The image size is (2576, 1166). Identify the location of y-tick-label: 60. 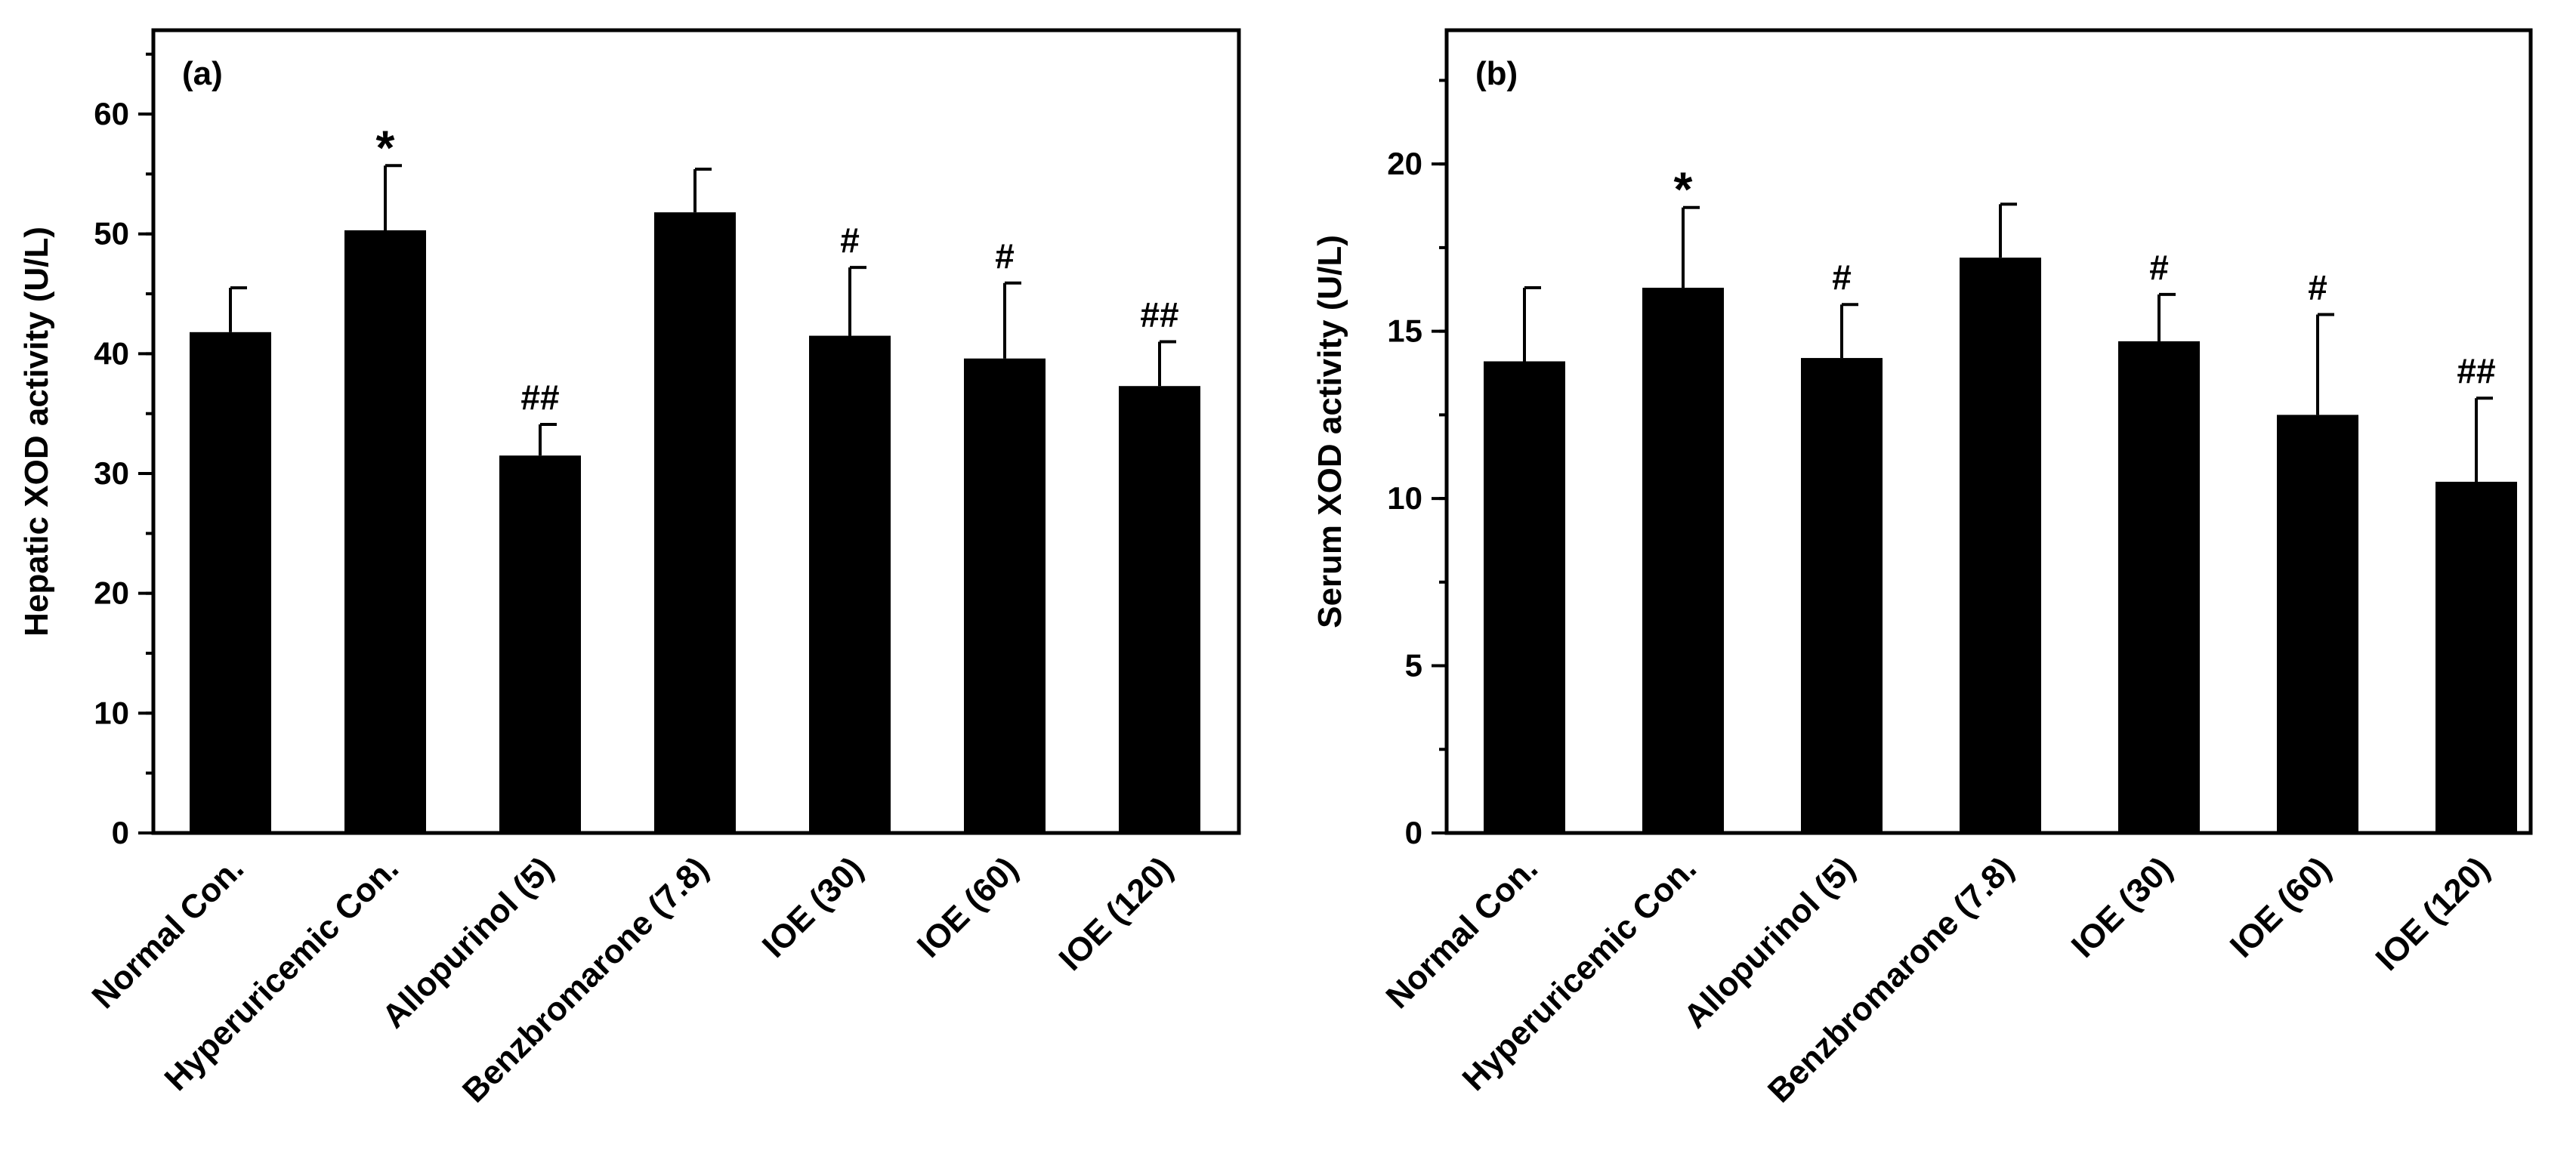
(111, 113).